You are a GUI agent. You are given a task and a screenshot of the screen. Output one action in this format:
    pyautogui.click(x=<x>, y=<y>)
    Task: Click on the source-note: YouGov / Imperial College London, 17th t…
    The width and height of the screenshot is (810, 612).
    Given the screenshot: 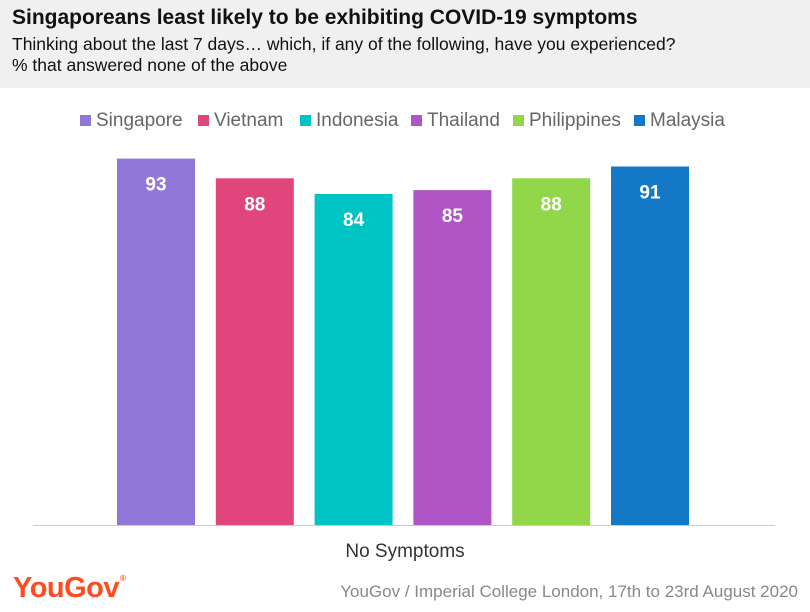 What is the action you would take?
    pyautogui.click(x=569, y=591)
    